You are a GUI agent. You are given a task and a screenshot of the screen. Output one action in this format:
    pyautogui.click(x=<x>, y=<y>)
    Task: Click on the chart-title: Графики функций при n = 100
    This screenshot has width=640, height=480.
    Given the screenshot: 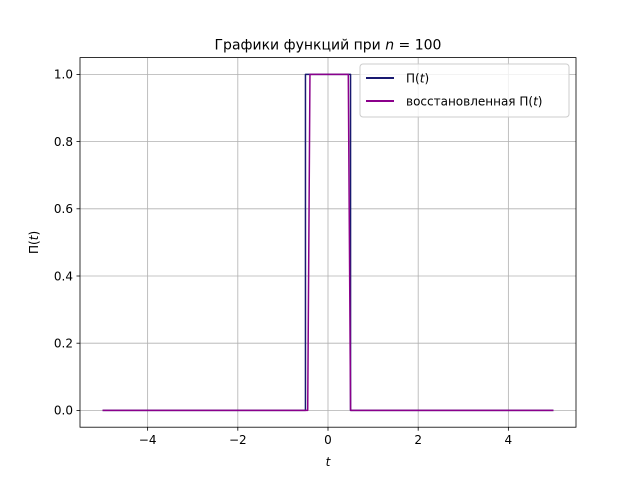 What is the action you would take?
    pyautogui.click(x=328, y=46)
    